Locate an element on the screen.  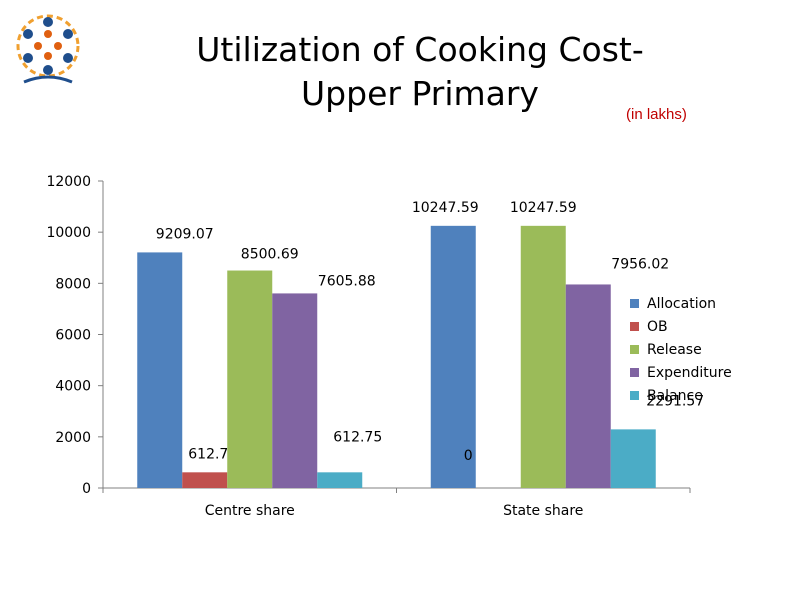
legend-label: Expenditure is located at coordinates (689, 372).